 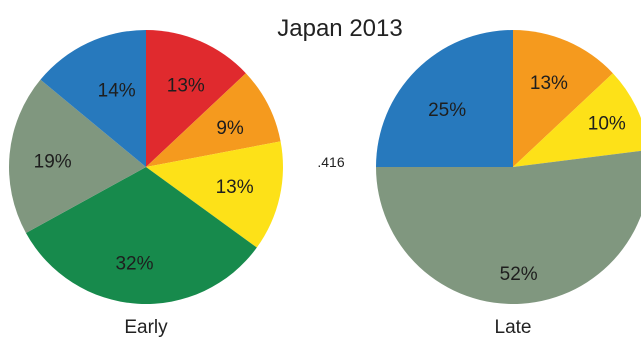 I want to click on pie-slice-label-early-4: 19%, so click(x=53, y=162).